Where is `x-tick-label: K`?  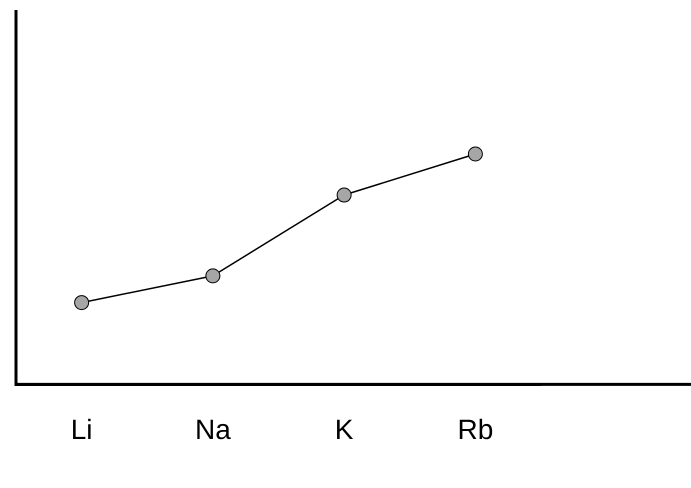 x-tick-label: K is located at coordinates (344, 429).